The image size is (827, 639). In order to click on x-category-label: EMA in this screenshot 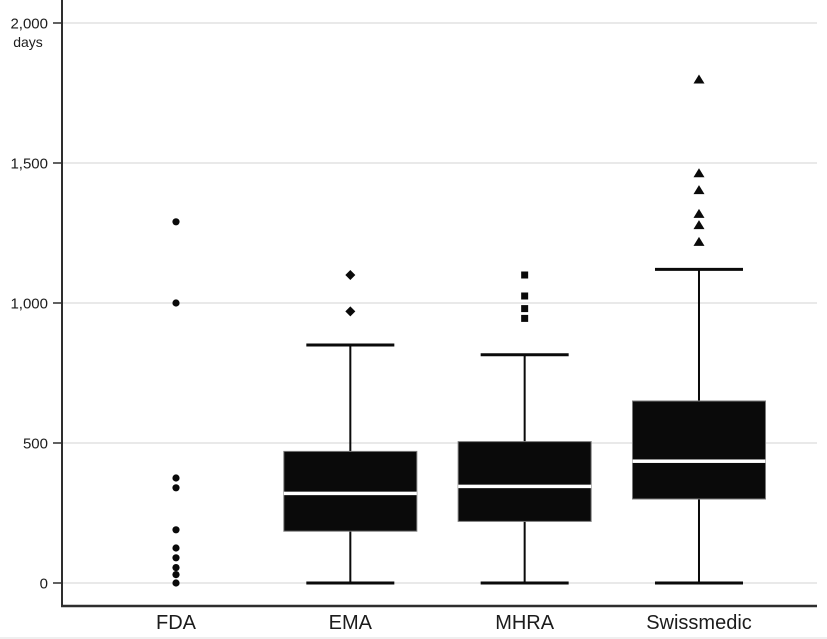, I will do `click(351, 623)`.